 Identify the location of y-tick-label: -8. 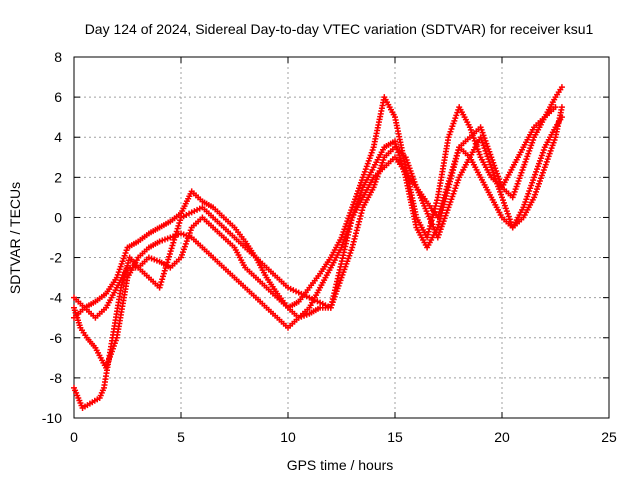
(56, 378).